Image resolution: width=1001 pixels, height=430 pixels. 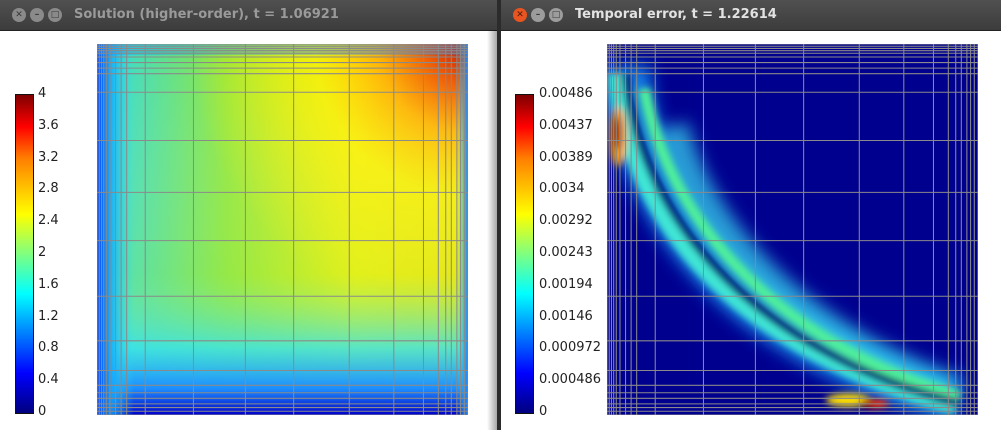 What do you see at coordinates (566, 316) in the screenshot?
I see `colorbar-tick-label: 0.00146` at bounding box center [566, 316].